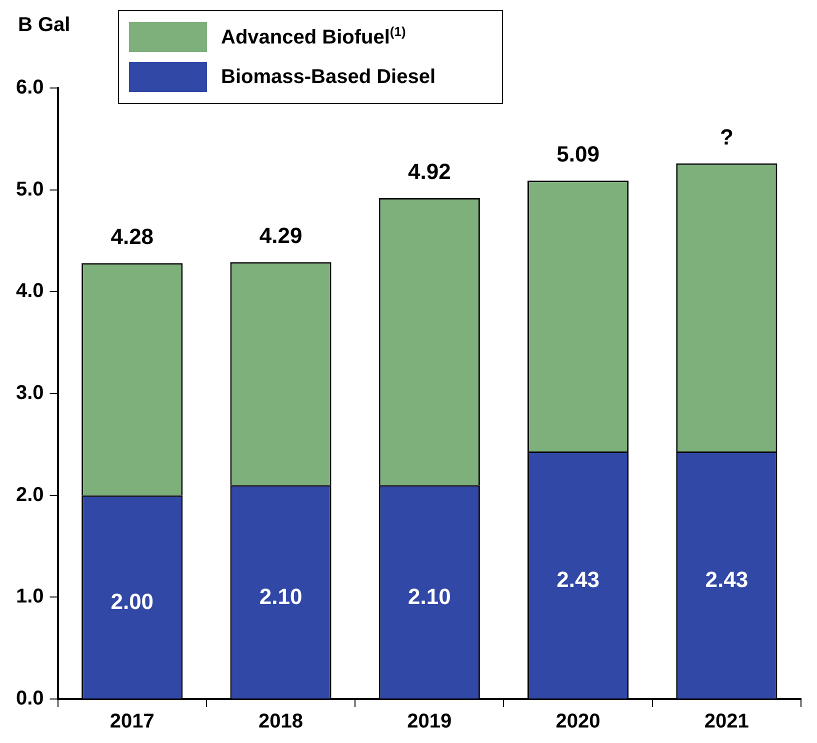 This screenshot has width=817, height=743. What do you see at coordinates (578, 154) in the screenshot?
I see `total-label: 5.09` at bounding box center [578, 154].